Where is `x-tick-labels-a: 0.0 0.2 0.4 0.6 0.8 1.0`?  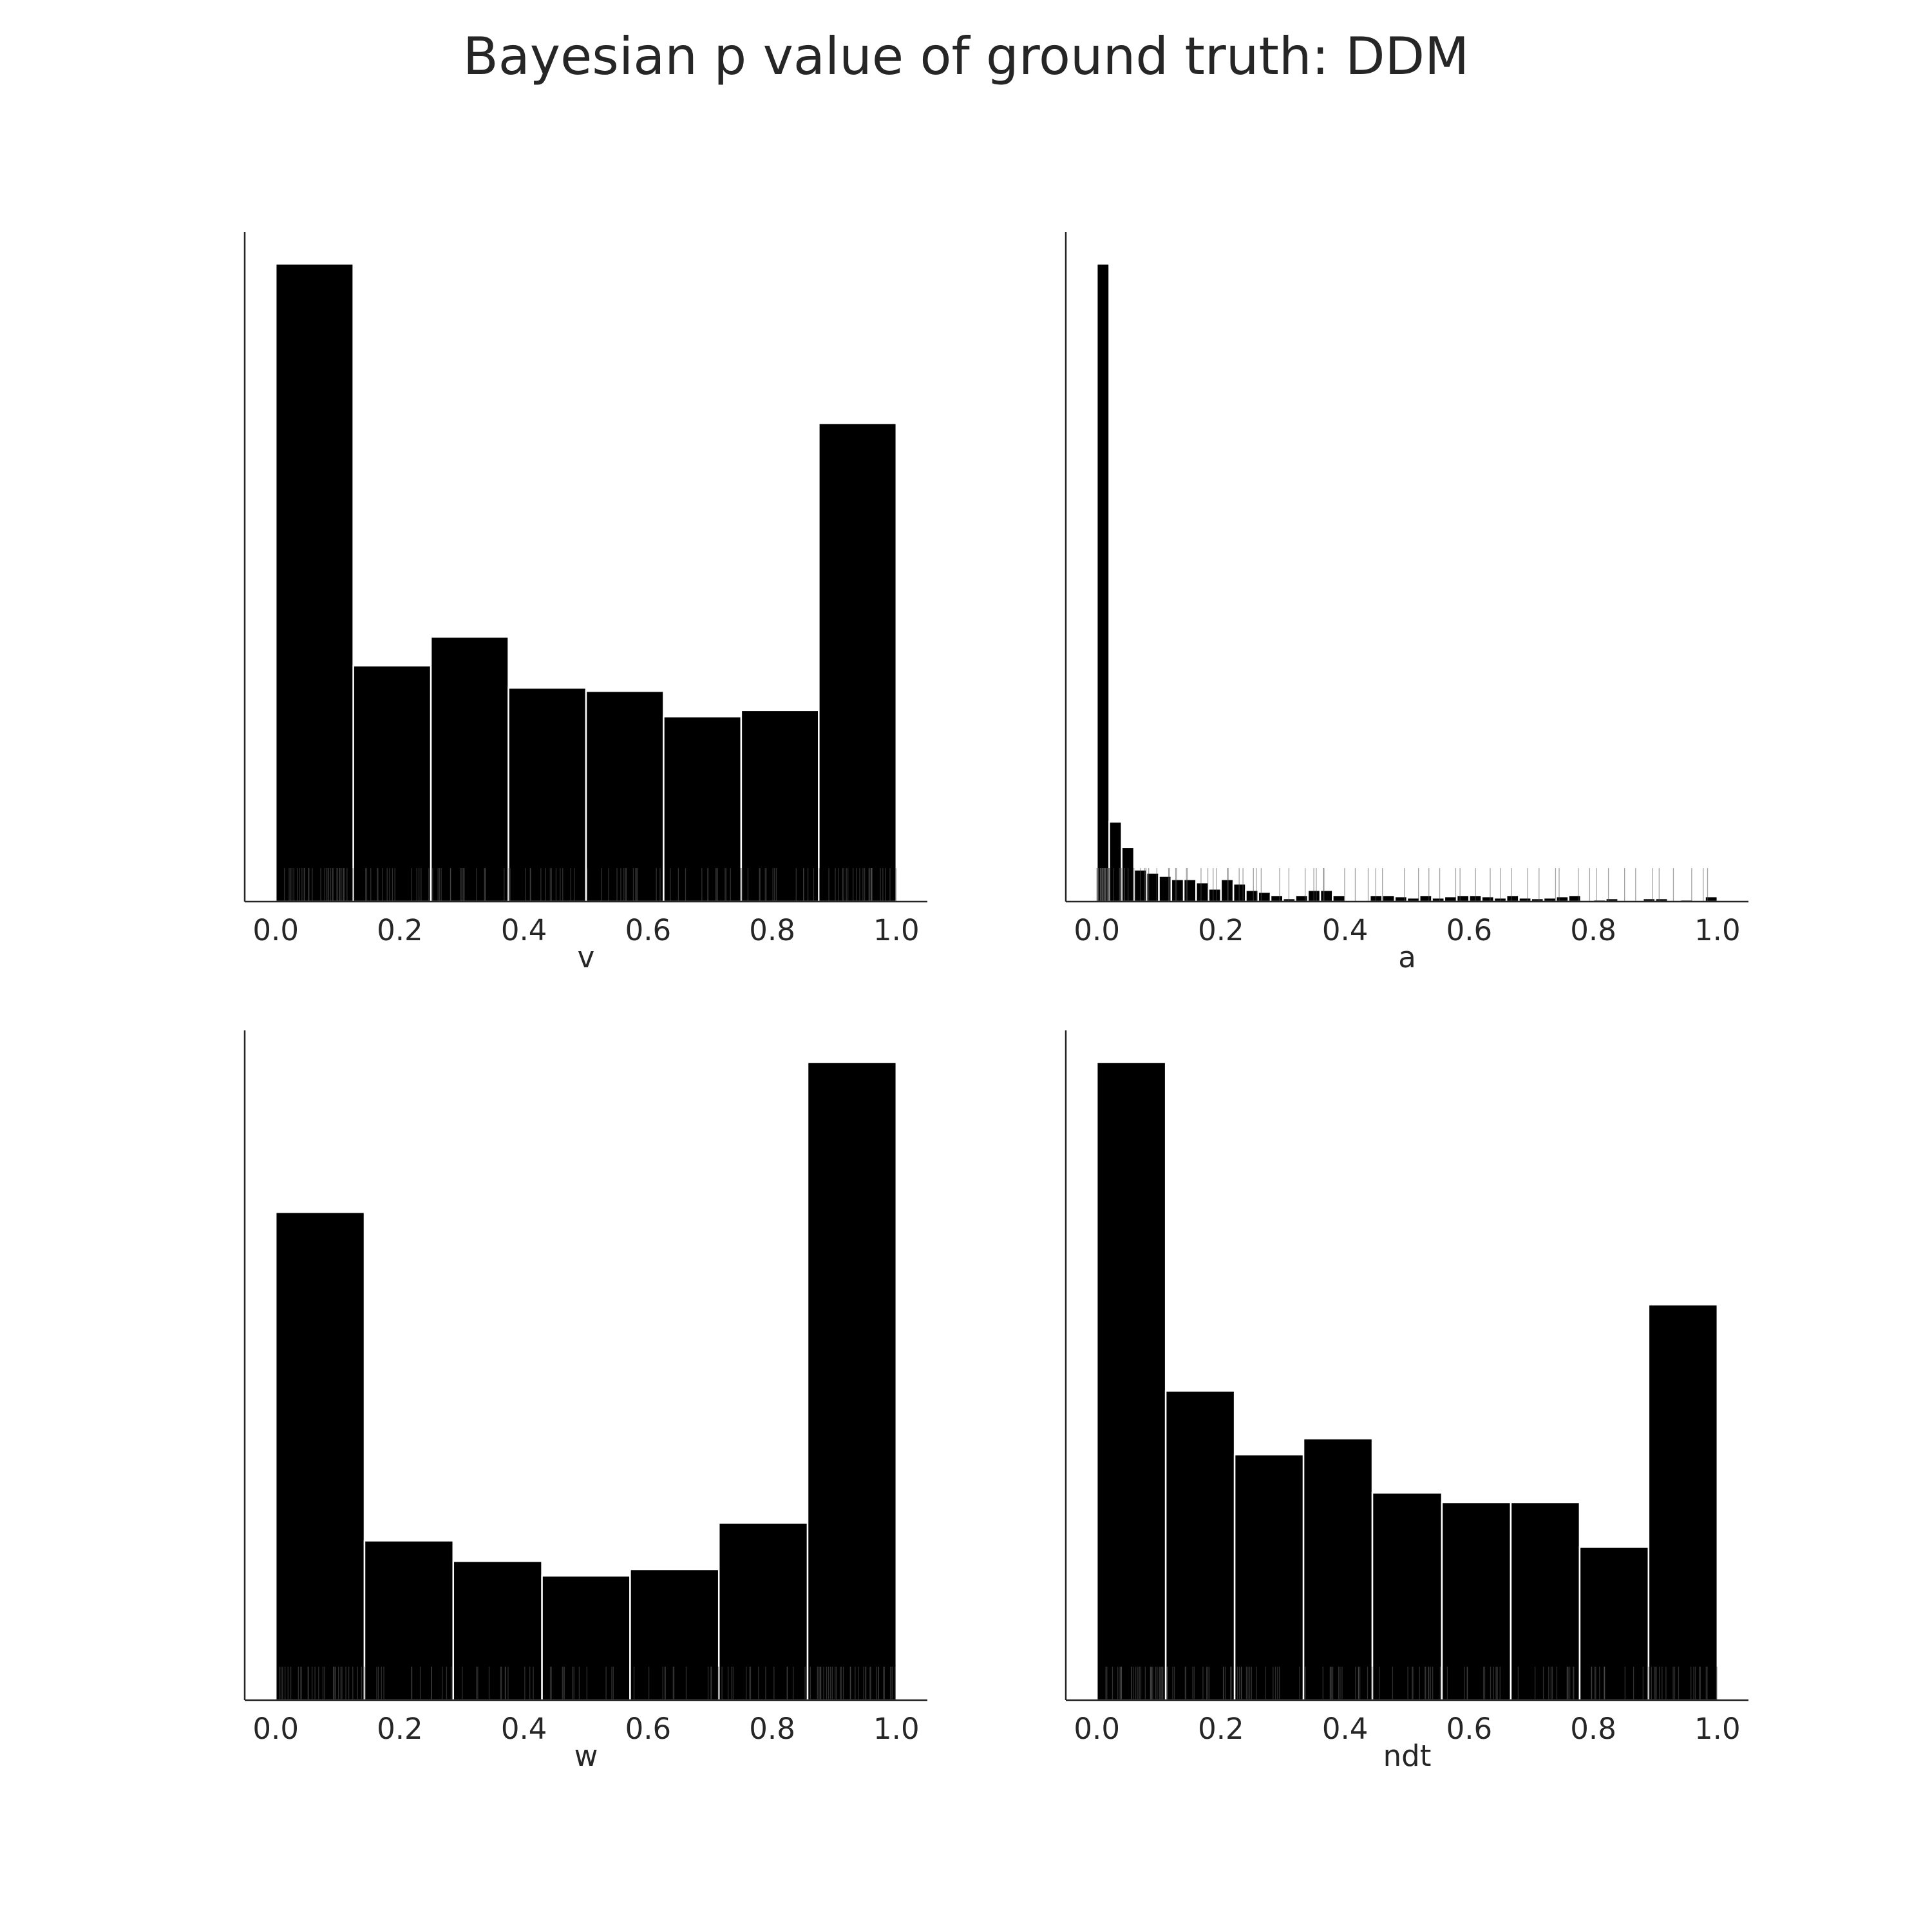
x-tick-labels-a: 0.0 0.2 0.4 0.6 0.8 1.0 is located at coordinates (1407, 930).